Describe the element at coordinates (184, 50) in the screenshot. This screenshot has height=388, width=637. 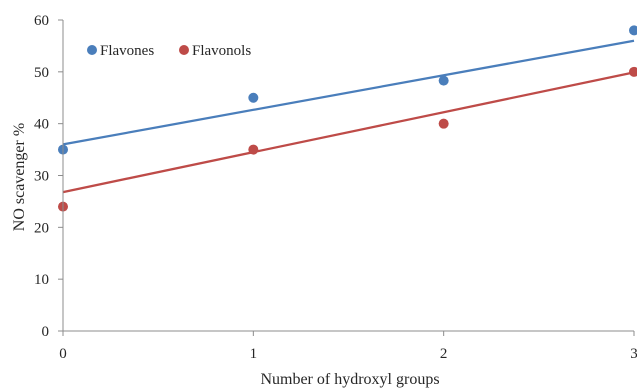
I see `legend-marker-flavonols` at that location.